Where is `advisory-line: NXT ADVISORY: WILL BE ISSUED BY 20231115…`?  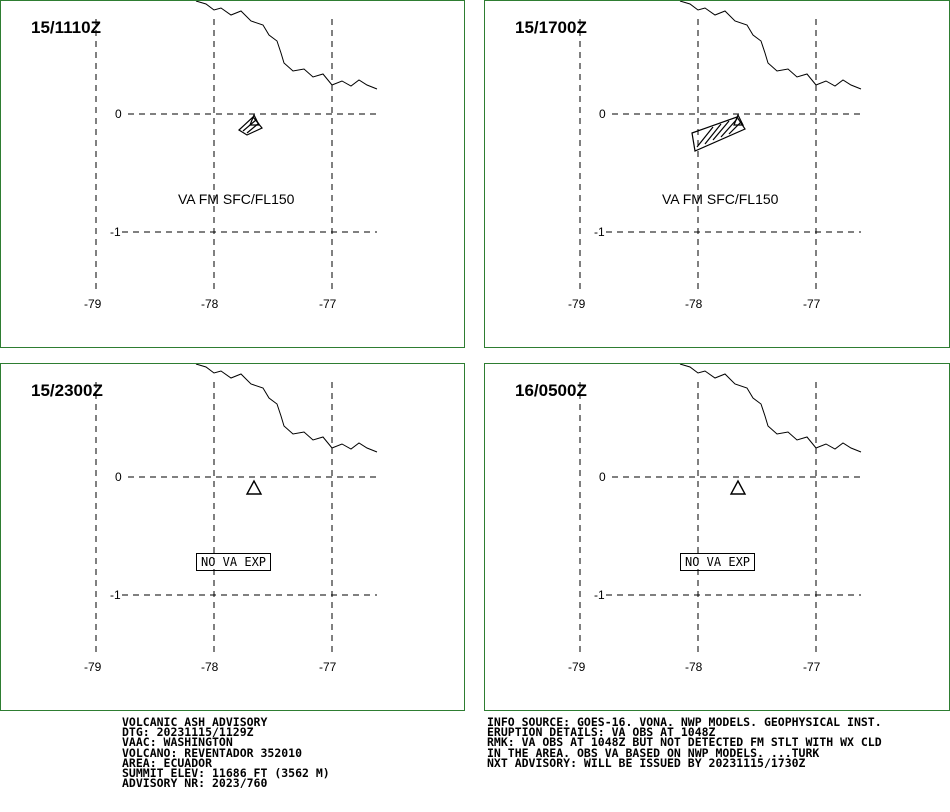 advisory-line: NXT ADVISORY: WILL BE ISSUED BY 20231115… is located at coordinates (646, 762).